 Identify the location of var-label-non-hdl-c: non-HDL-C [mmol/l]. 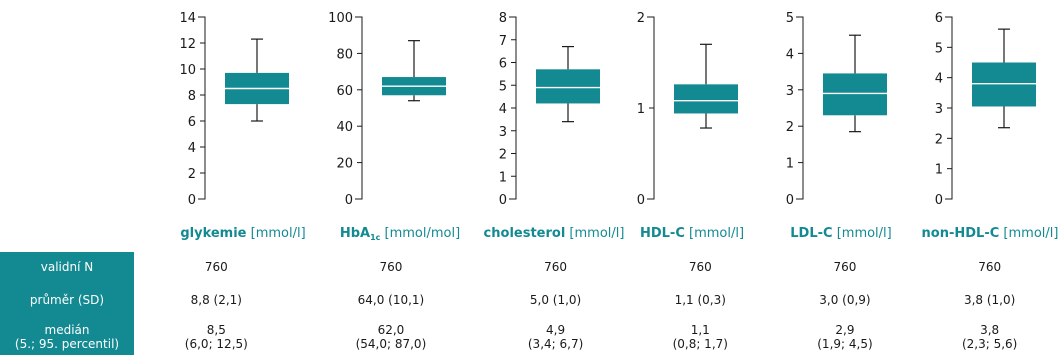
(990, 233).